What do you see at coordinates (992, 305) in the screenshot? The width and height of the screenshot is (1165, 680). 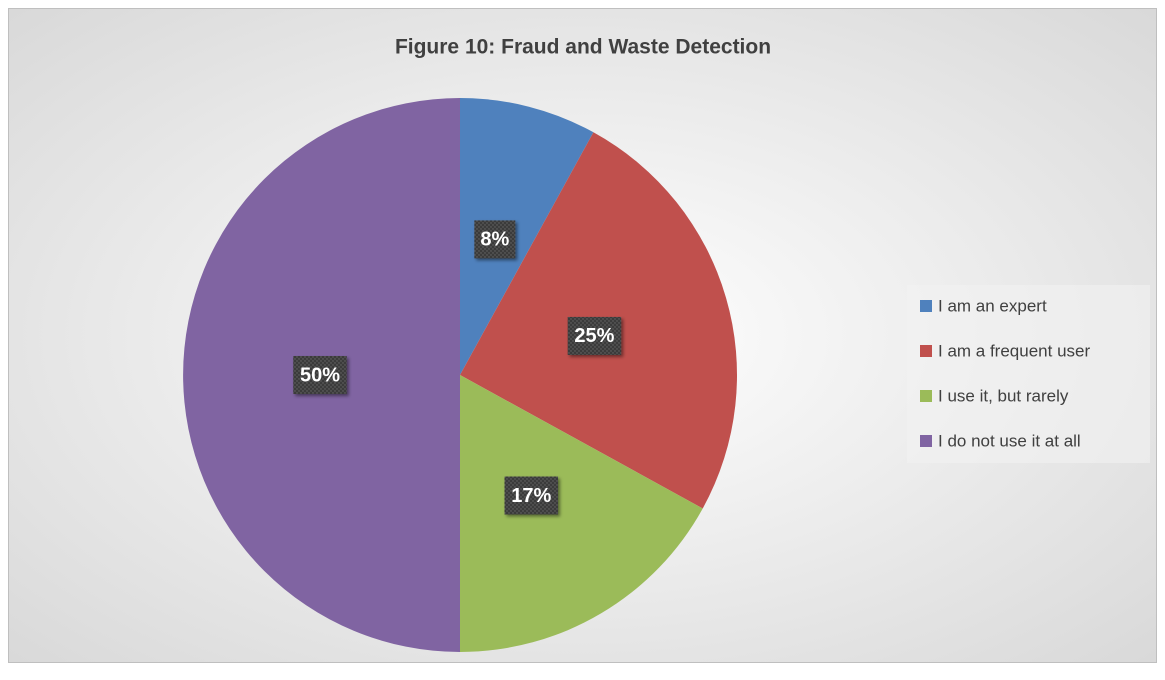 I see `legend-label: I am an expert` at bounding box center [992, 305].